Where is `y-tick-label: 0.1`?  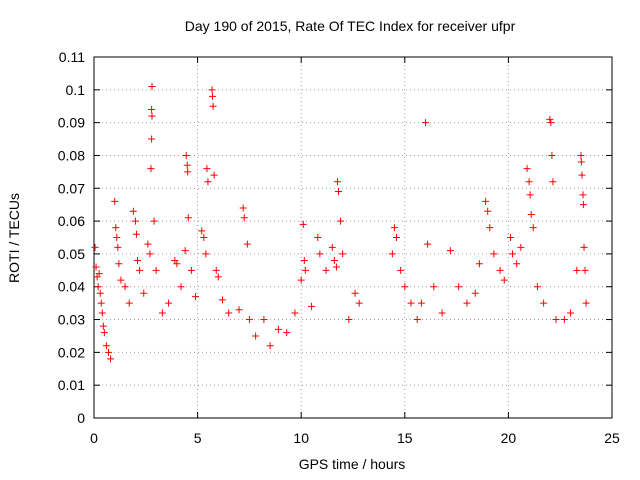
y-tick-label: 0.1 is located at coordinates (76, 90).